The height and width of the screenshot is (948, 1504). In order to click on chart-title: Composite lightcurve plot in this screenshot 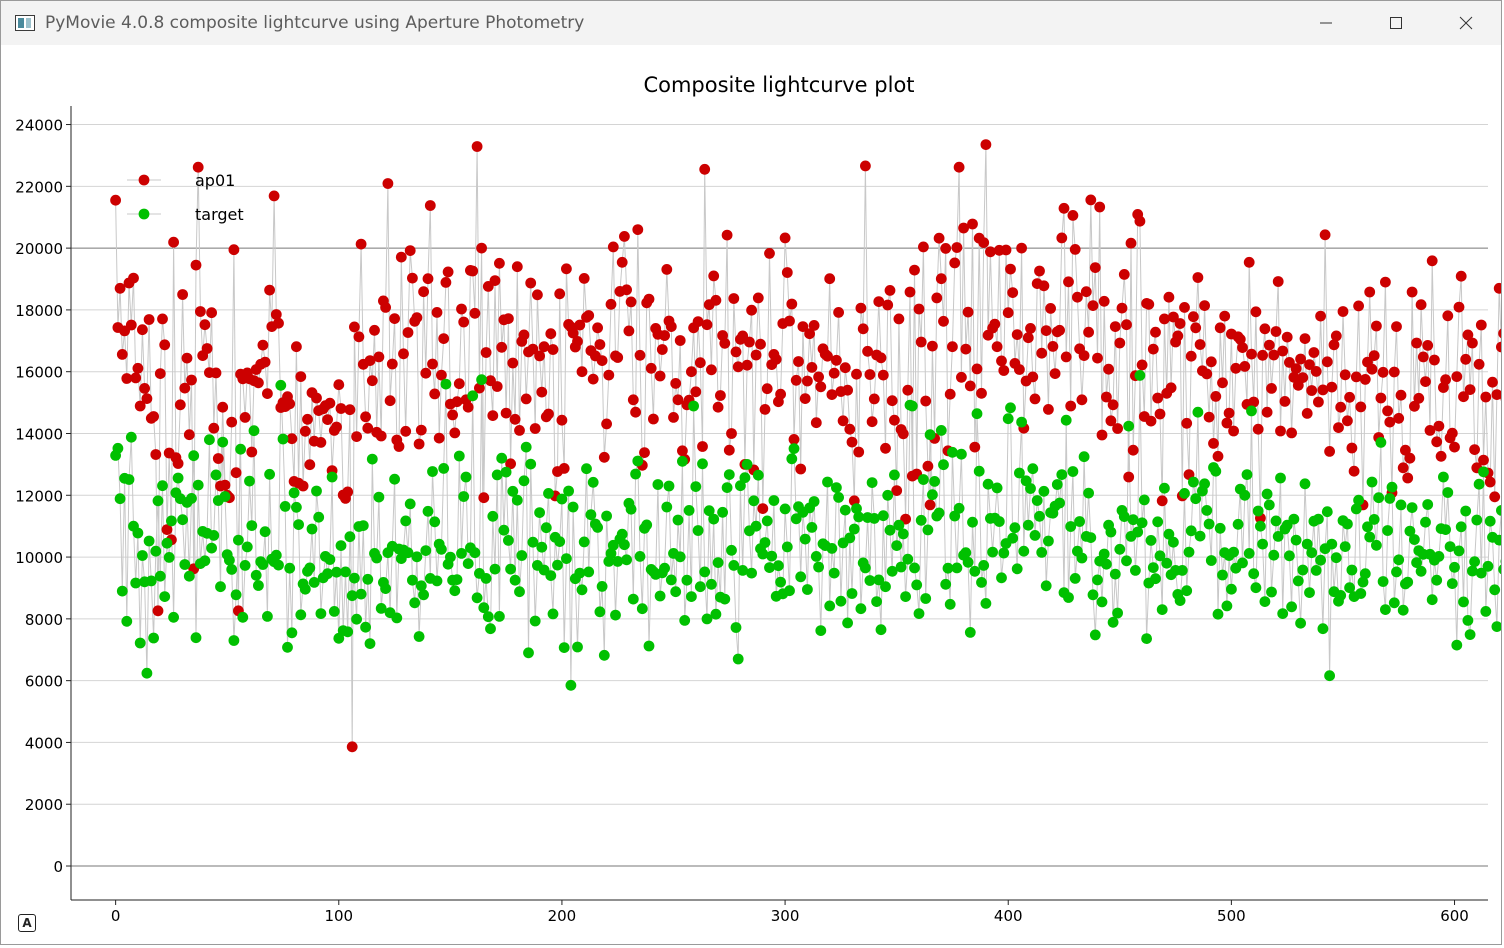, I will do `click(778, 85)`.